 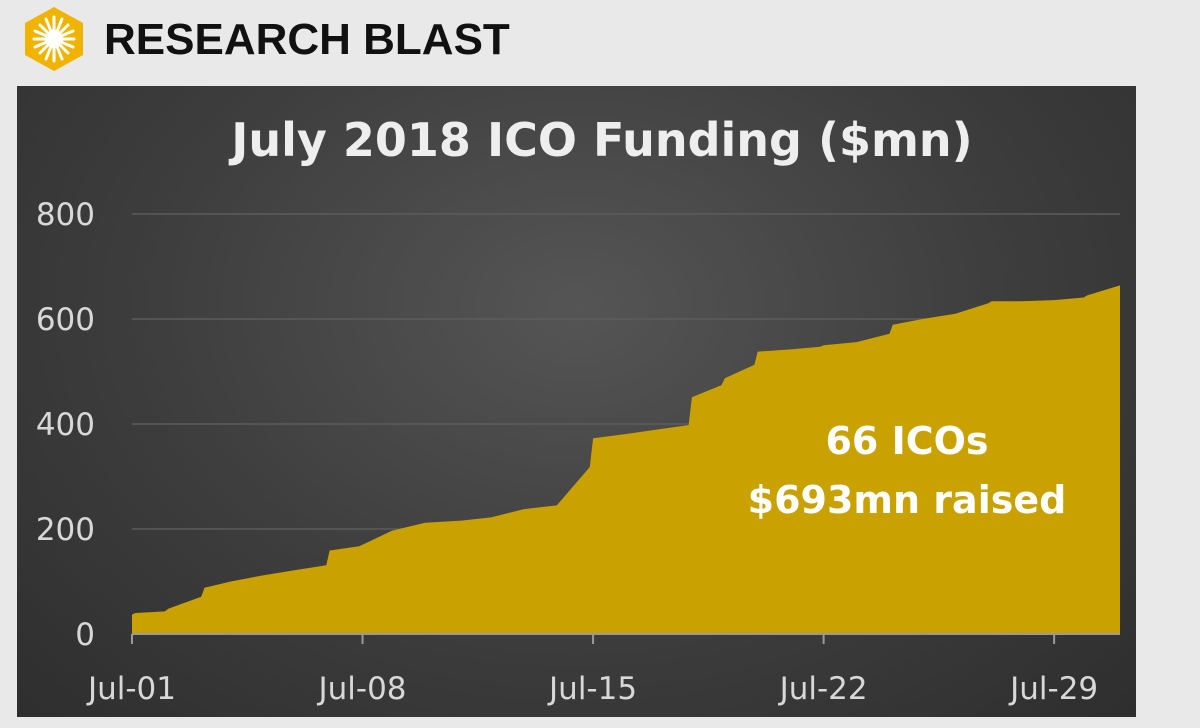 What do you see at coordinates (603, 670) in the screenshot?
I see `x-axis: Jul-01 Jul-08 Jul-15 Jul-22 Jul-29` at bounding box center [603, 670].